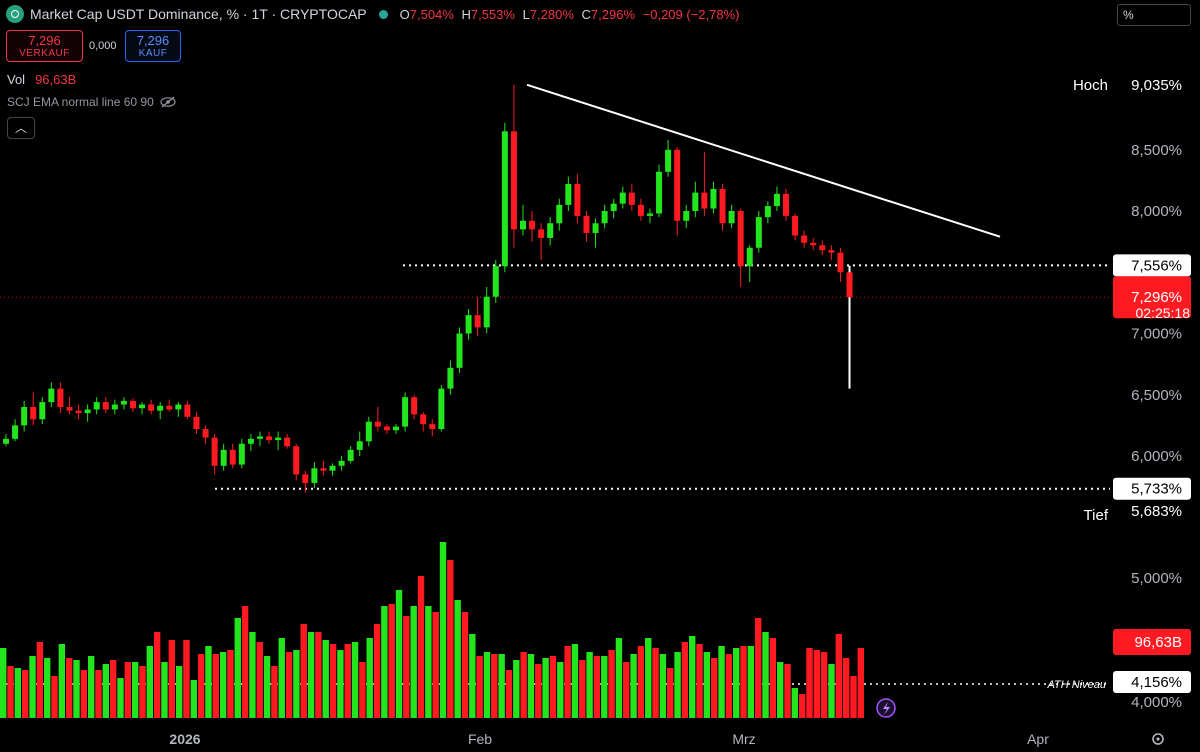 This screenshot has width=1200, height=752. Describe the element at coordinates (886, 708) in the screenshot. I see `lightning-icon` at that location.